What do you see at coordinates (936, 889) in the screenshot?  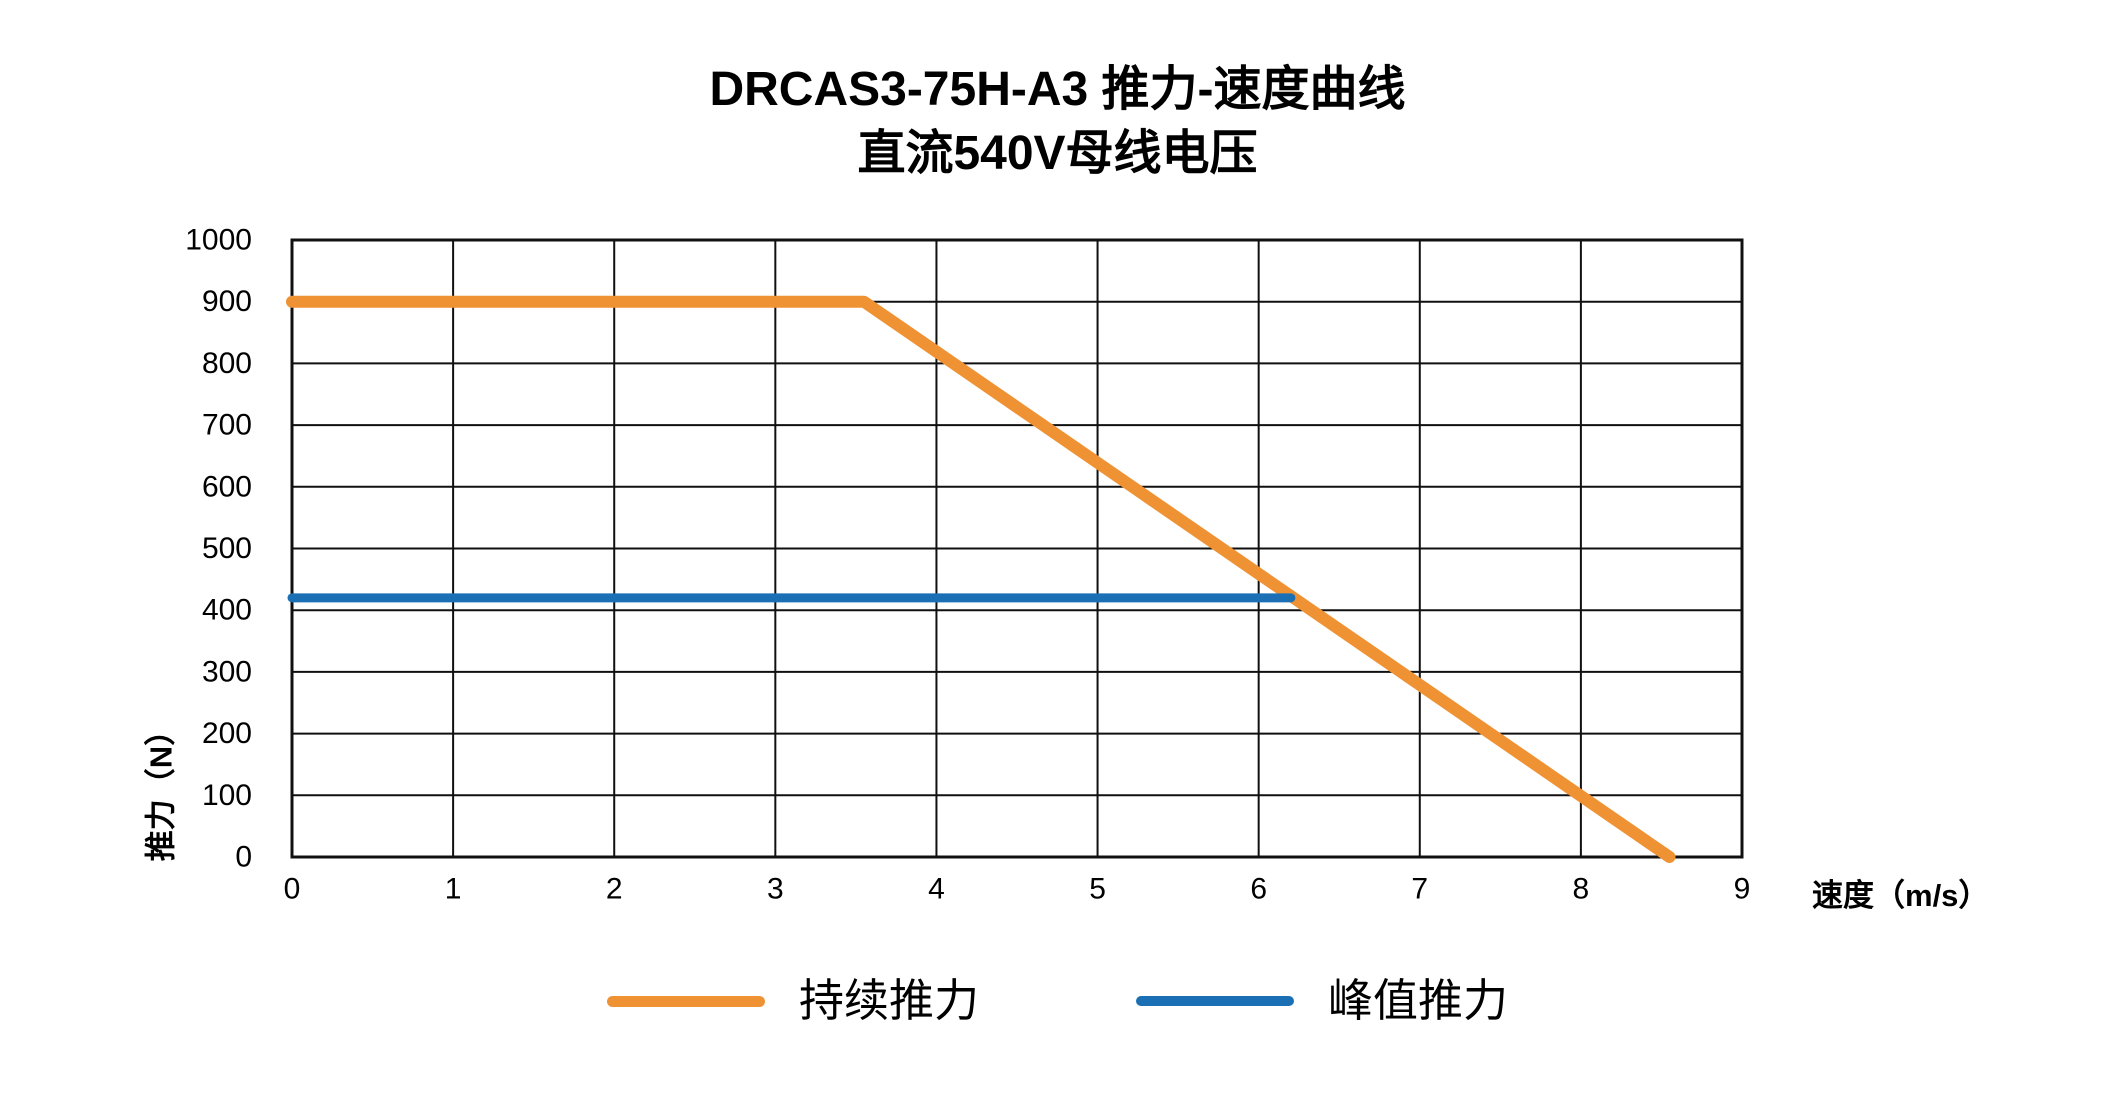 I see `x-tick-label: 4` at bounding box center [936, 889].